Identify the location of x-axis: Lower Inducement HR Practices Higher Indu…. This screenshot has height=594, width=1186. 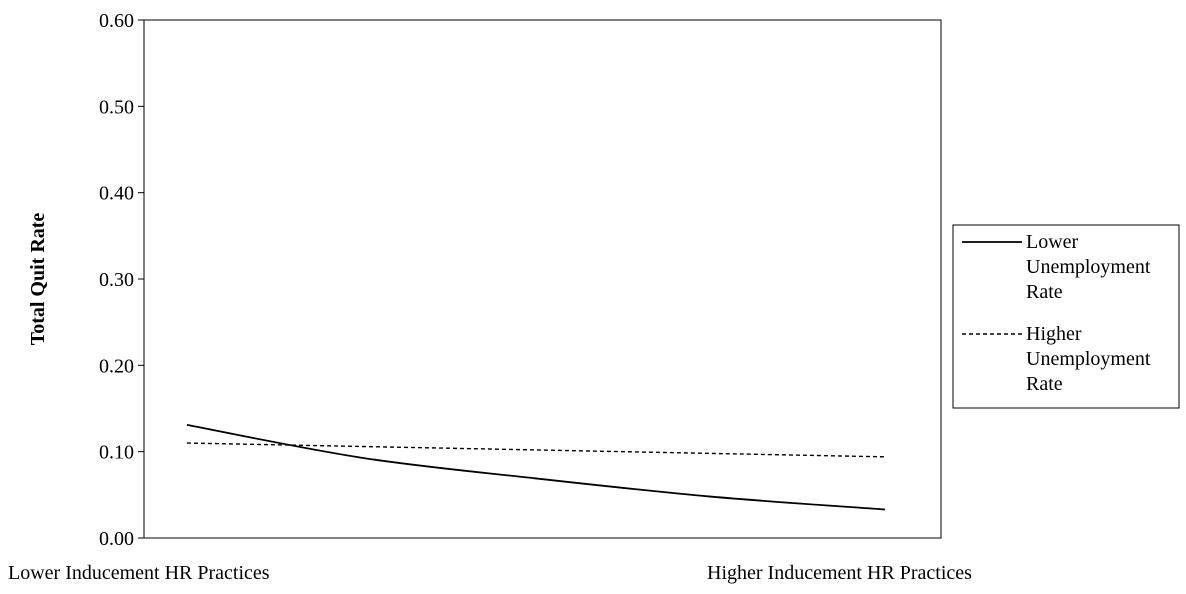
(490, 573).